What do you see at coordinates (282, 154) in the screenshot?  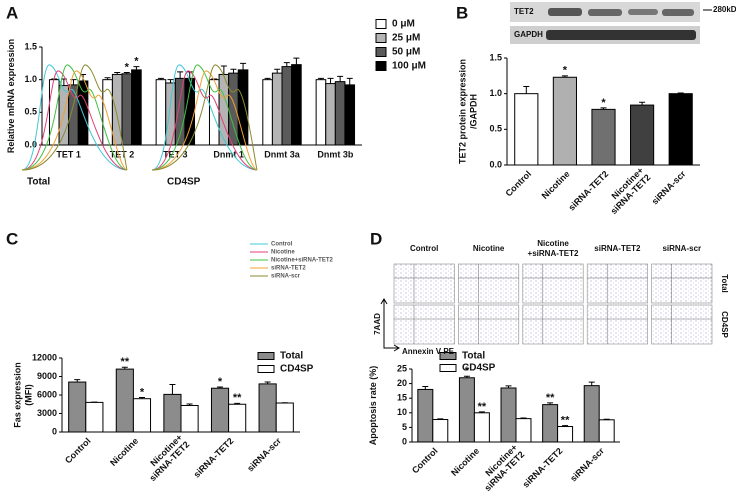 I see `x-tick-label: Dnmt 3a` at bounding box center [282, 154].